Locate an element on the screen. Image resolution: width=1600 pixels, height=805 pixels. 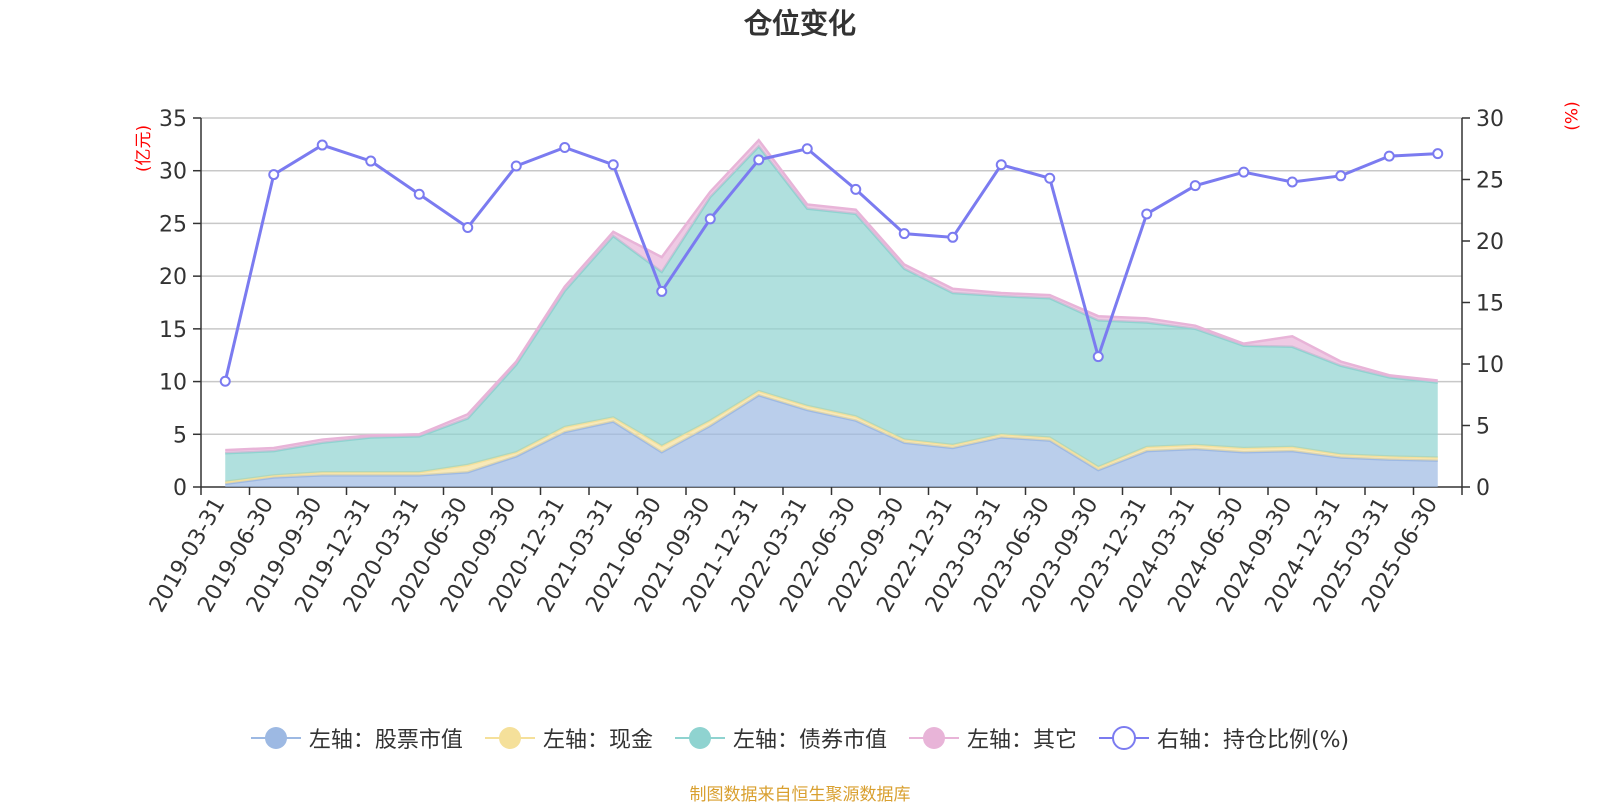
legend-label: 右轴：持仓比例(%) is located at coordinates (1253, 740).